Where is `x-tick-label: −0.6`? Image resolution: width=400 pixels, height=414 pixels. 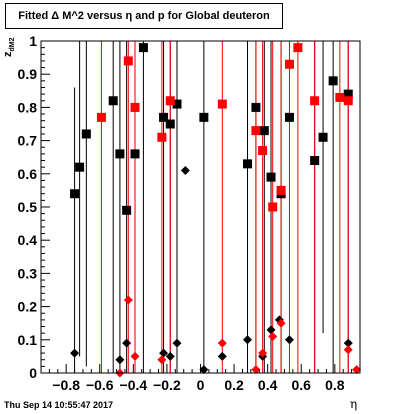 x-tick-label: −0.6 is located at coordinates (100, 385).